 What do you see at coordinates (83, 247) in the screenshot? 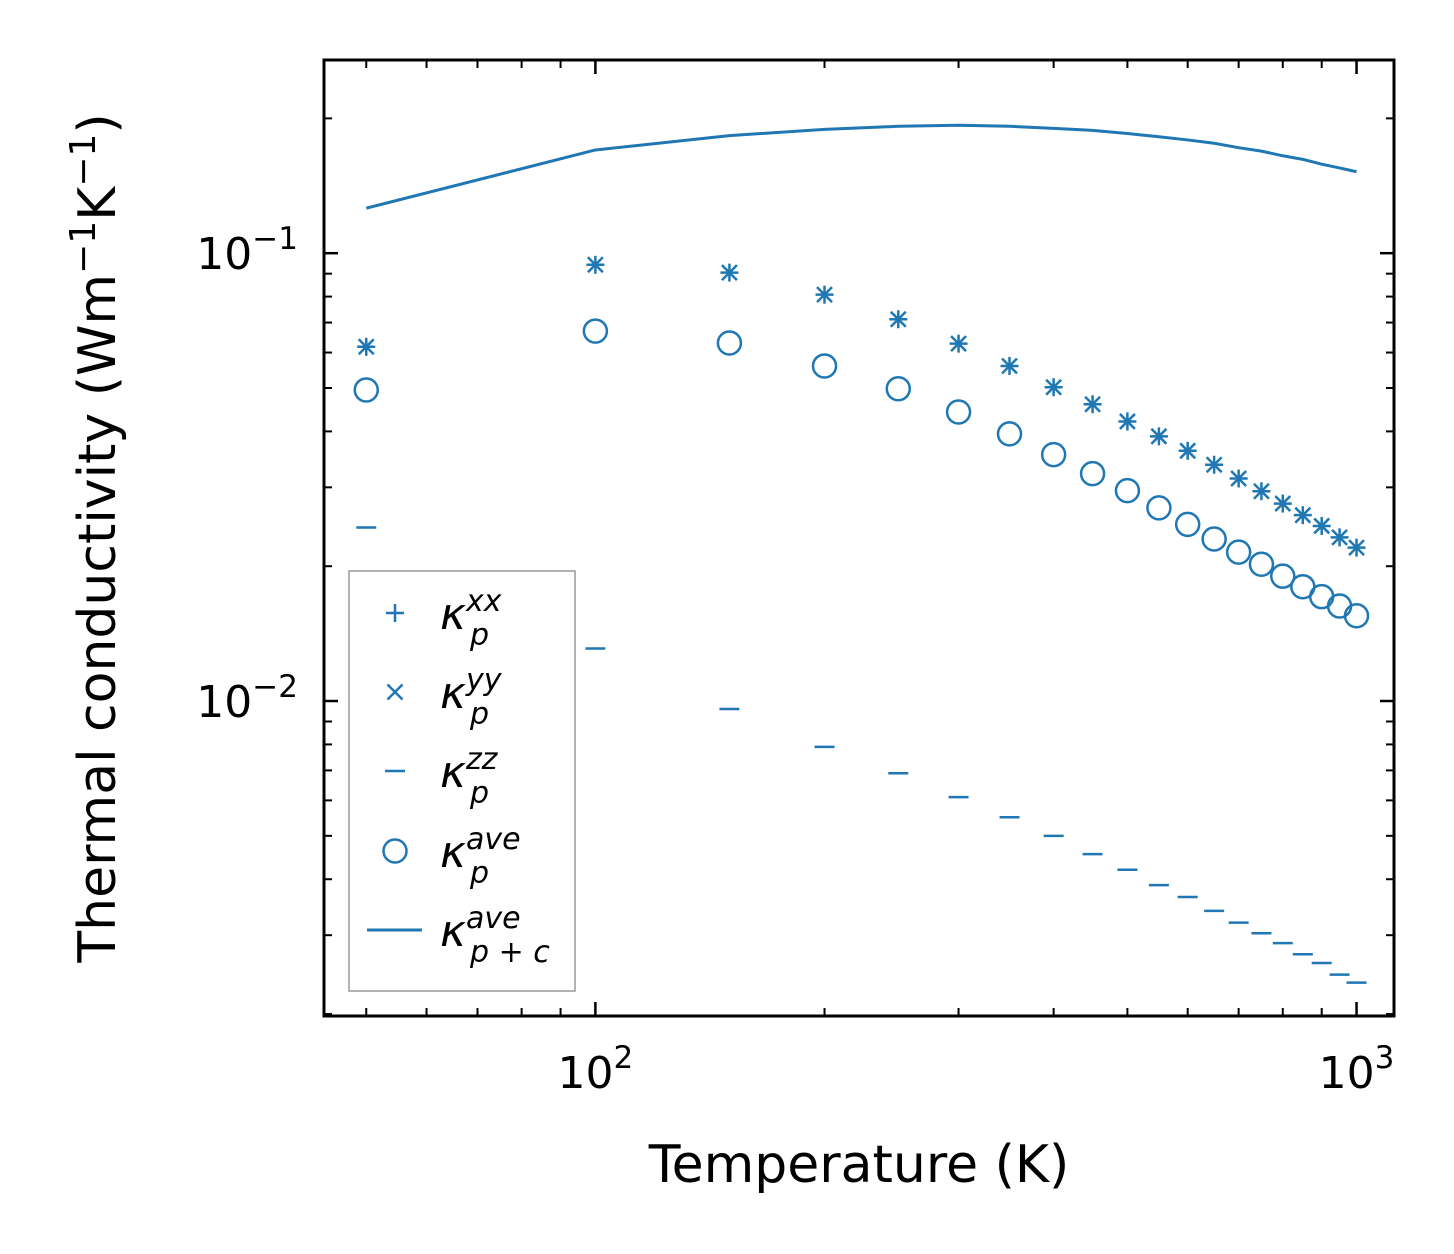
I see `y-axis-label-exp1: −1` at bounding box center [83, 247].